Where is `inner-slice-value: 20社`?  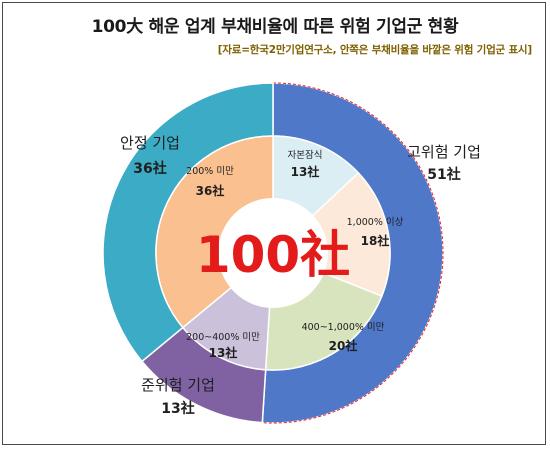 inner-slice-value: 20社 is located at coordinates (343, 345).